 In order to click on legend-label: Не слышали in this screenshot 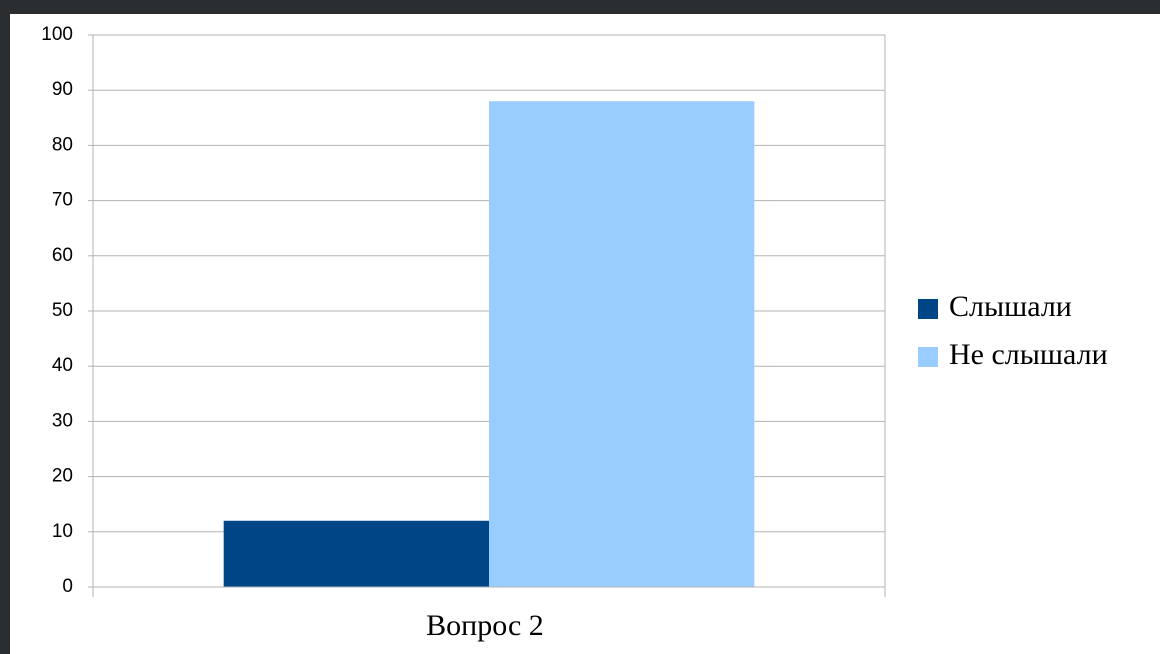, I will do `click(1028, 354)`.